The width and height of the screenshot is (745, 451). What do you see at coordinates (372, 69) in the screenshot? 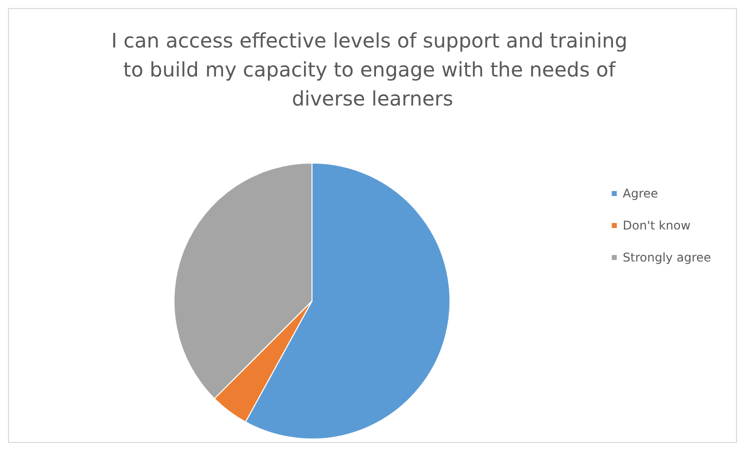
I see `chart-title: I can access effective levels of support and training to build my capacity to engage with the needs of diverse learners` at bounding box center [372, 69].